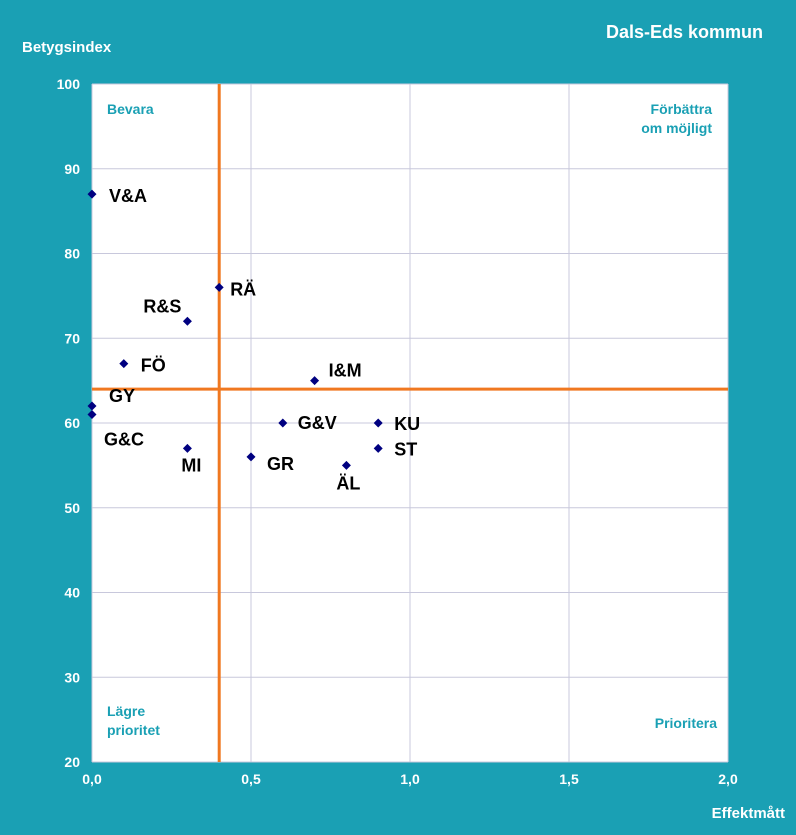 This screenshot has width=796, height=835. What do you see at coordinates (405, 449) in the screenshot?
I see `data-point-label: ST` at bounding box center [405, 449].